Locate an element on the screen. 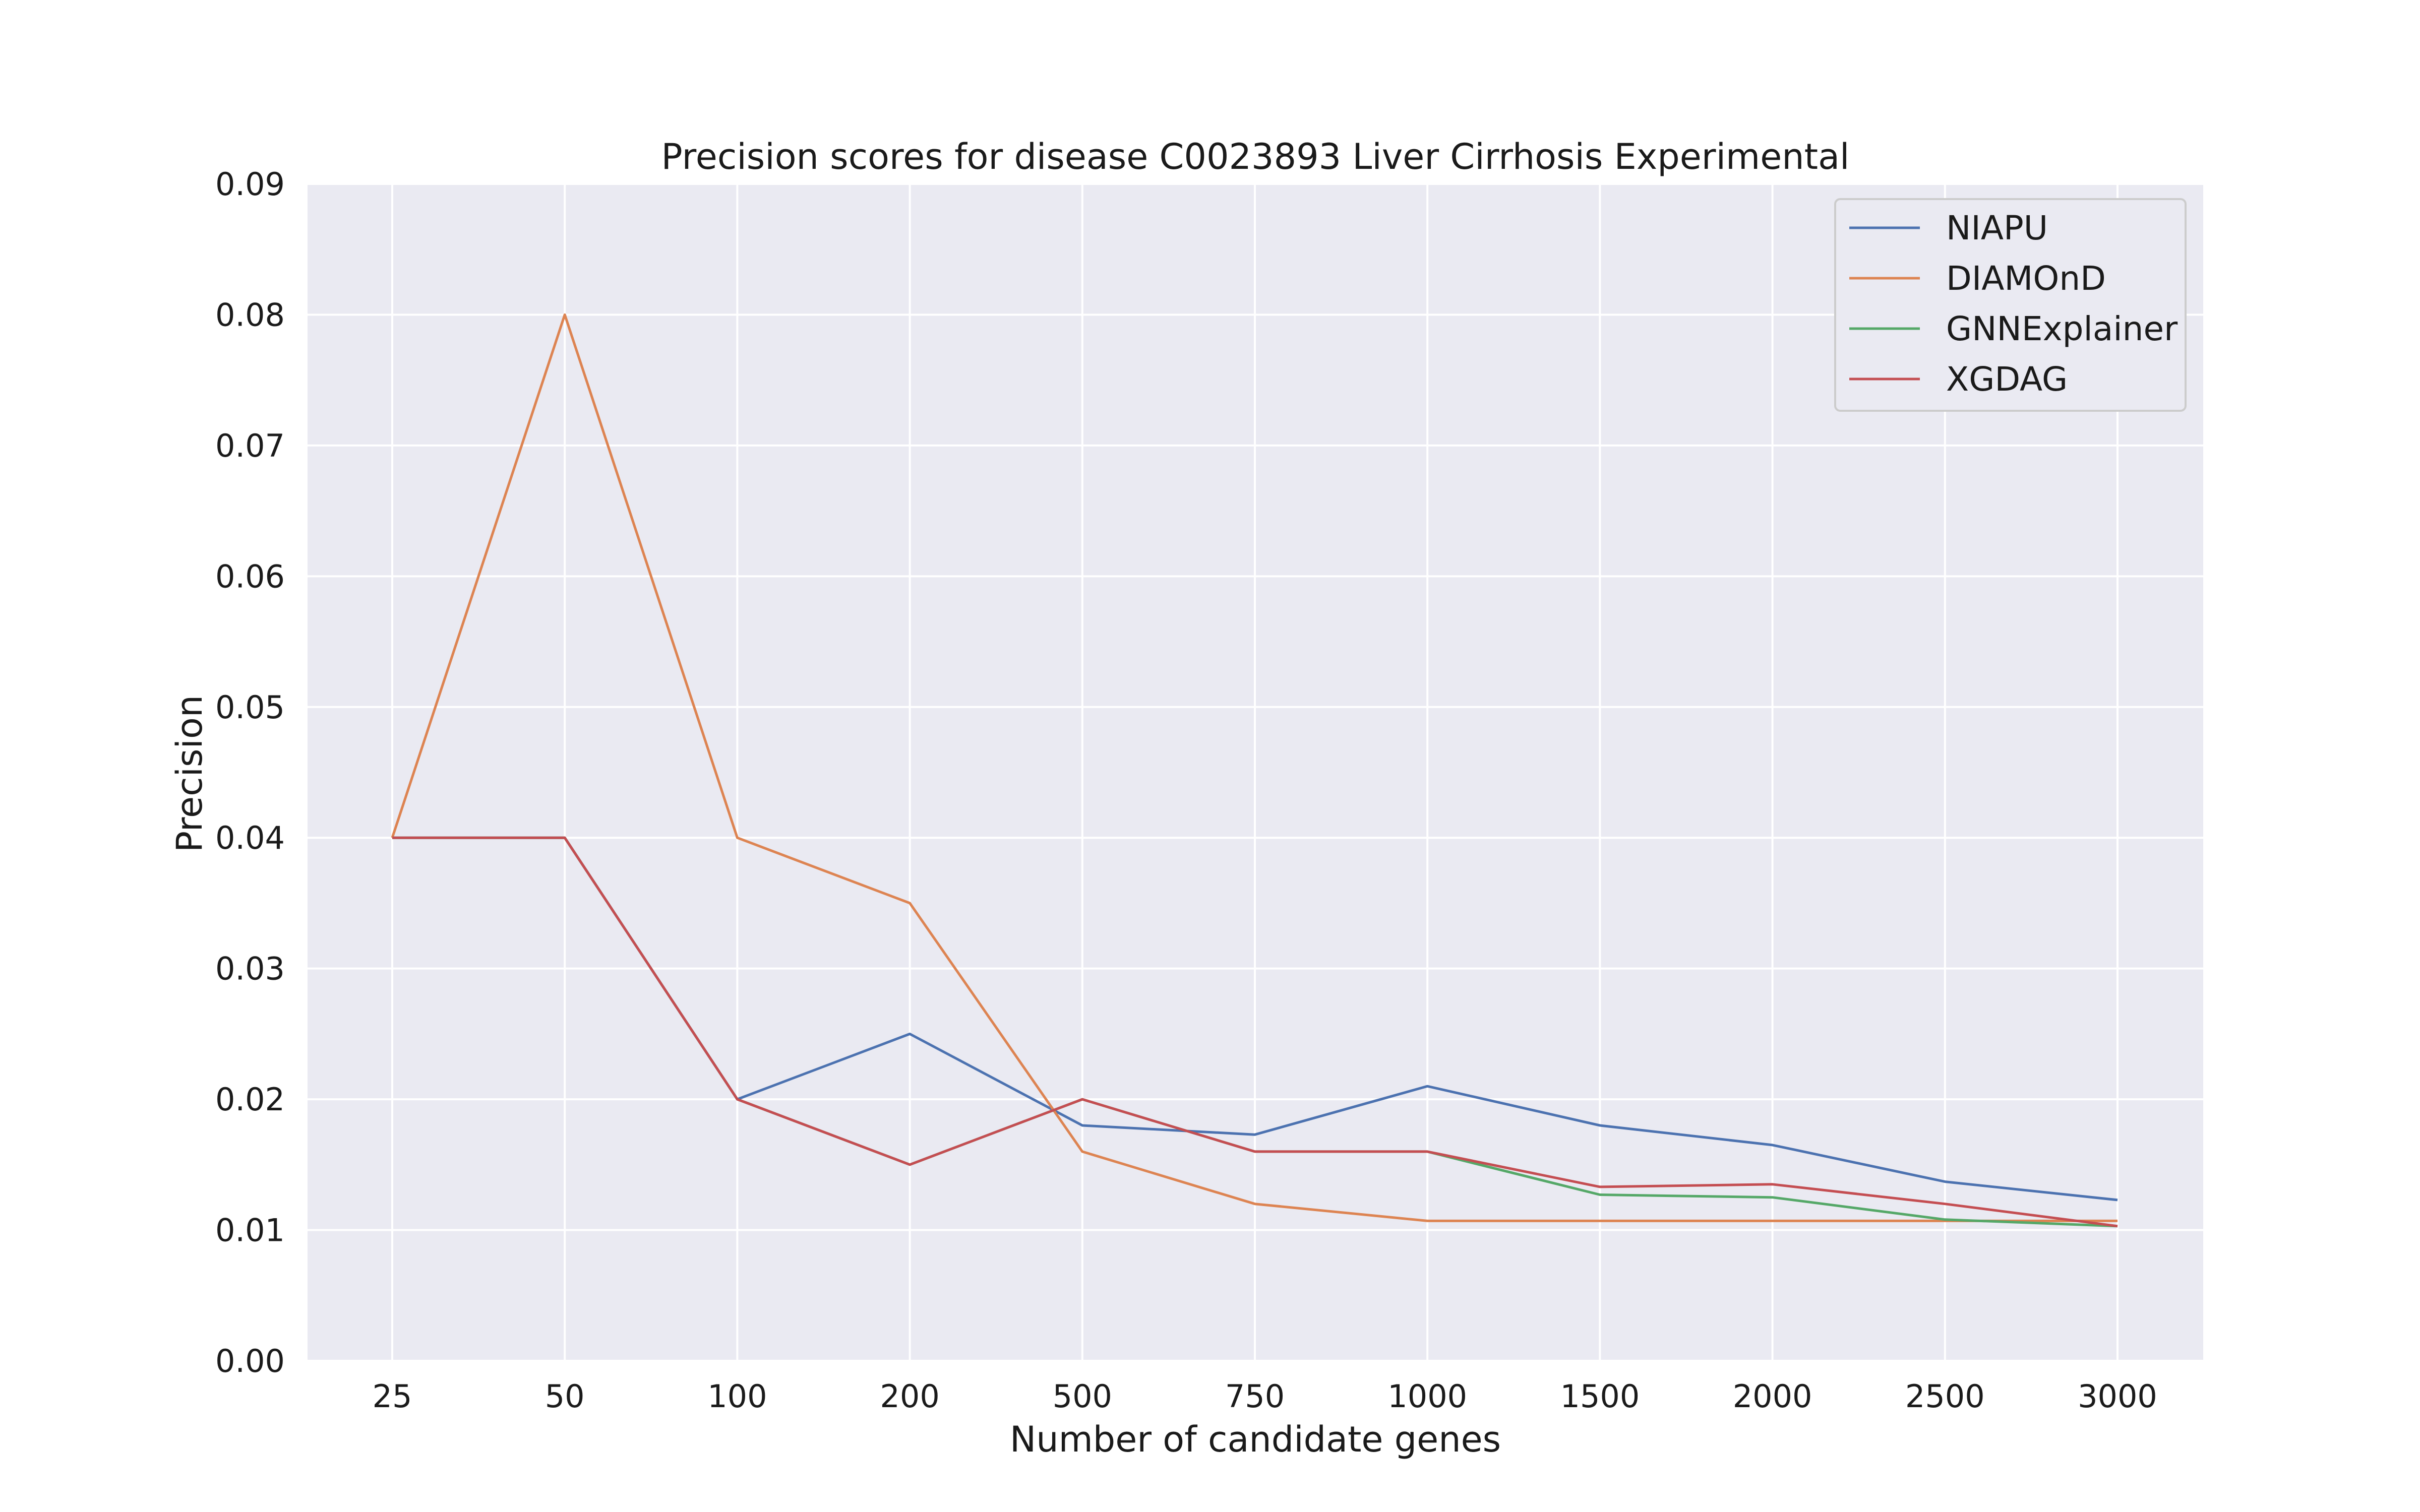 The height and width of the screenshot is (1512, 2420). x-tick-label: 750 is located at coordinates (1255, 1396).